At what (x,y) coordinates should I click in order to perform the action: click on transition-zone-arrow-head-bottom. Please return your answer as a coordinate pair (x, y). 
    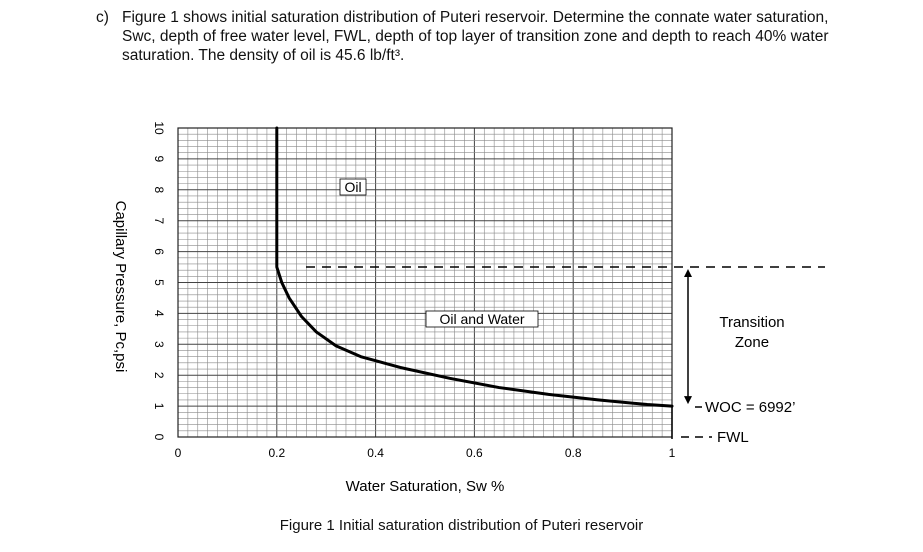
    Looking at the image, I should click on (688, 400).